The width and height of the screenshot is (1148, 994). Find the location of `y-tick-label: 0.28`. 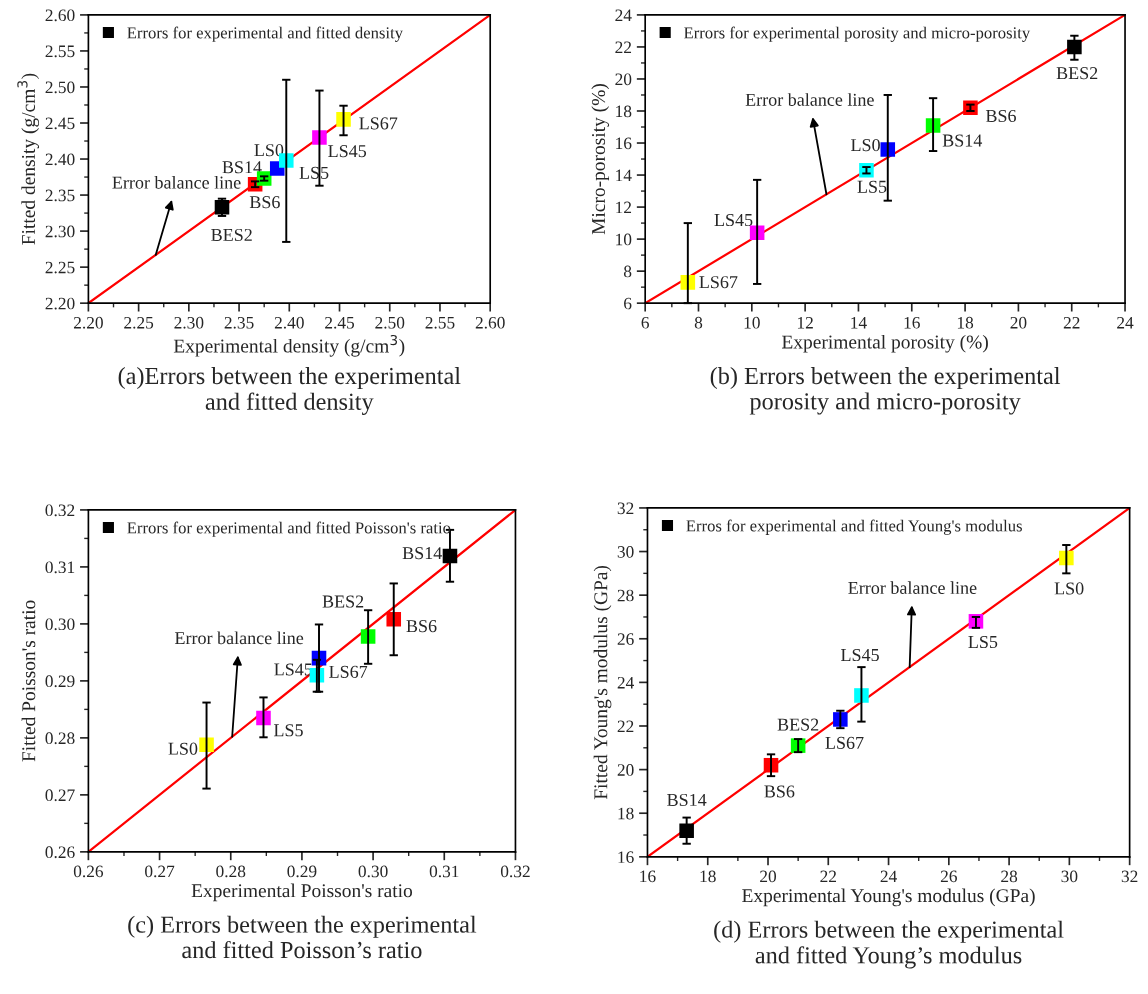

y-tick-label: 0.28 is located at coordinates (60, 738).